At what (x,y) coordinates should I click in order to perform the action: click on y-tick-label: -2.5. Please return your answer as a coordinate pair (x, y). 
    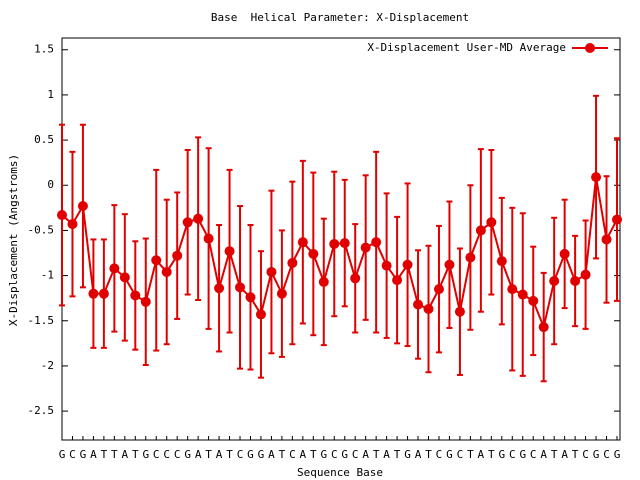
    Looking at the image, I should click on (41, 410).